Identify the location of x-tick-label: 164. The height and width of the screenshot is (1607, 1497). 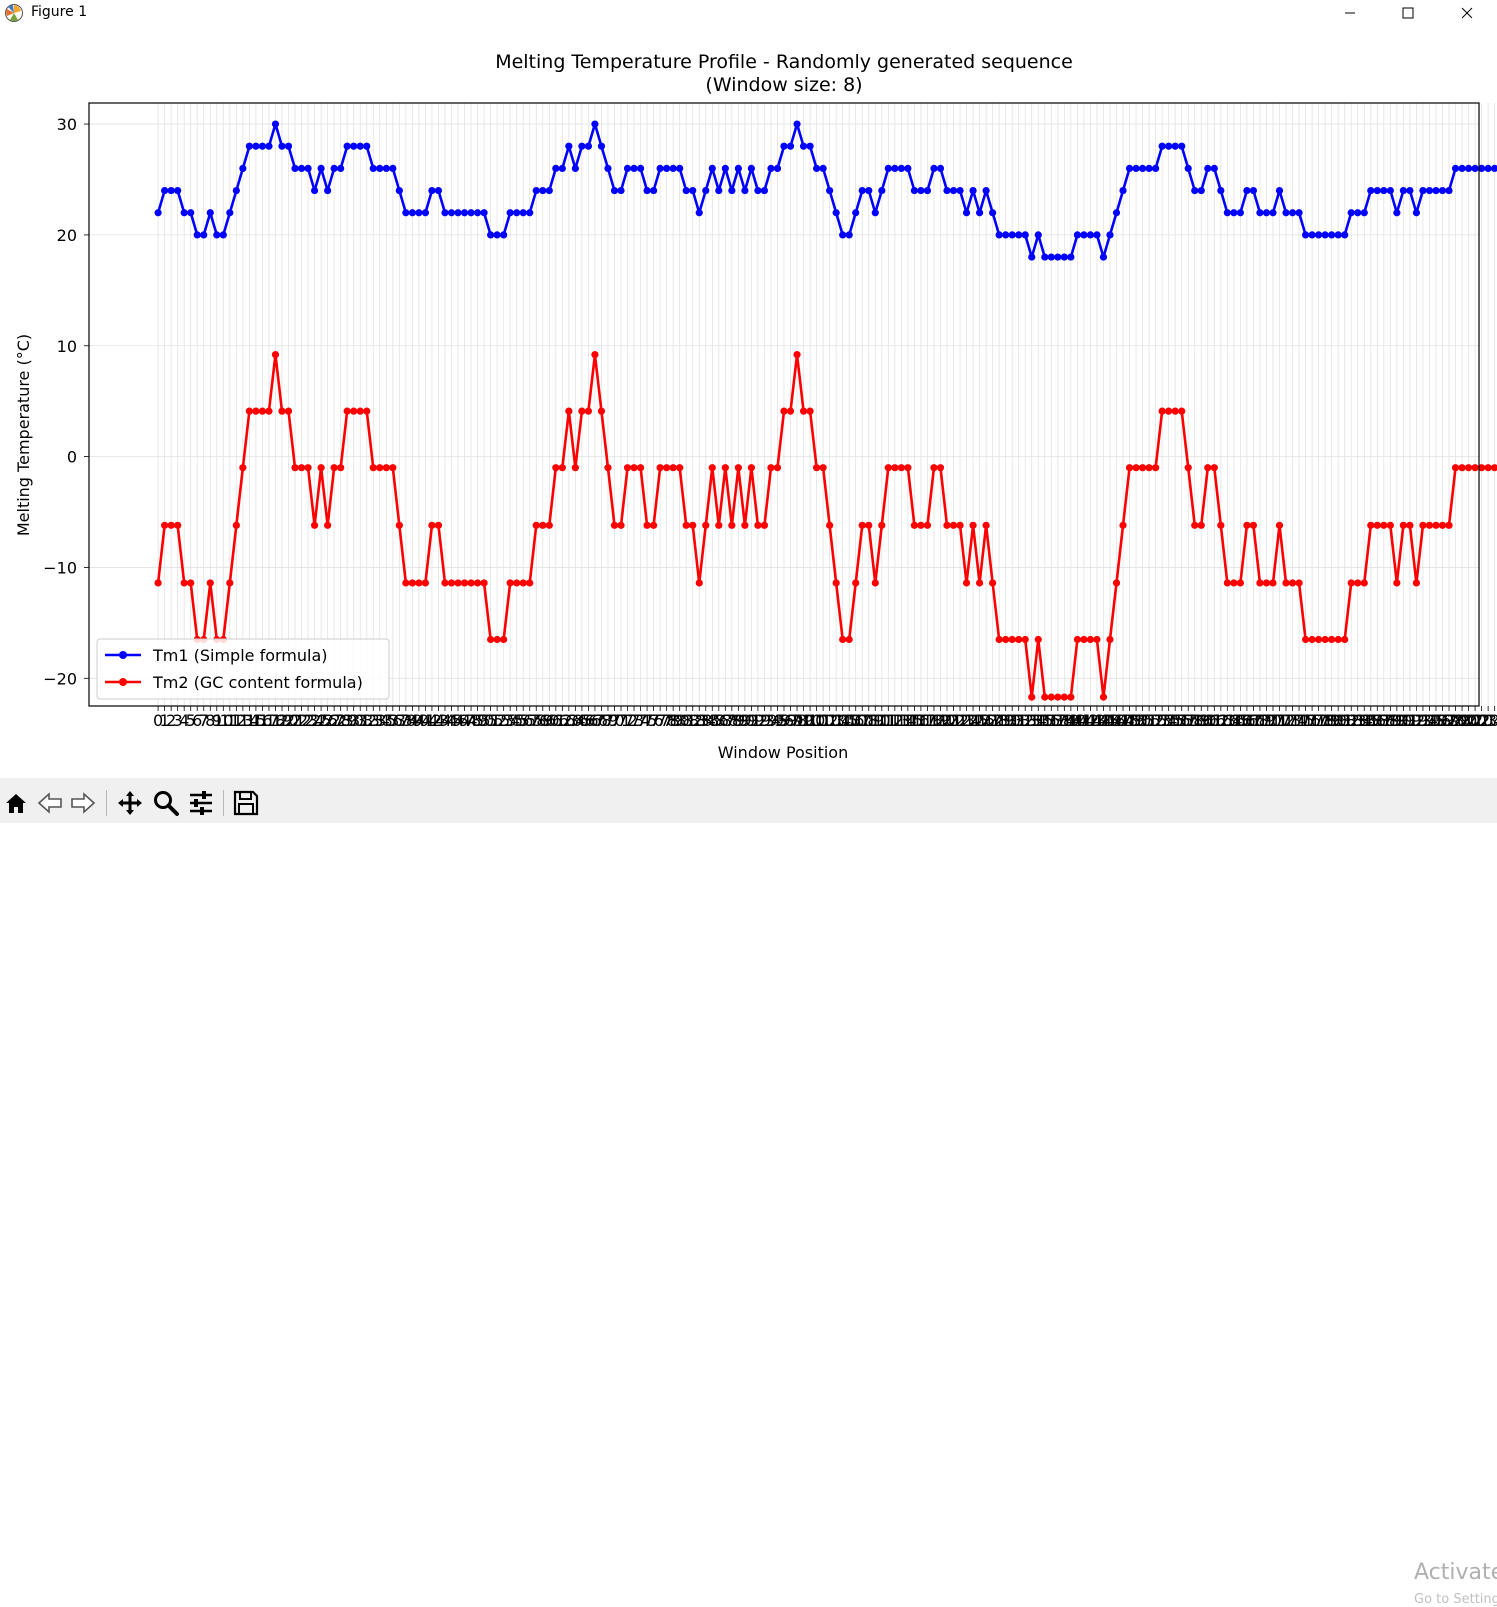
(1227, 720).